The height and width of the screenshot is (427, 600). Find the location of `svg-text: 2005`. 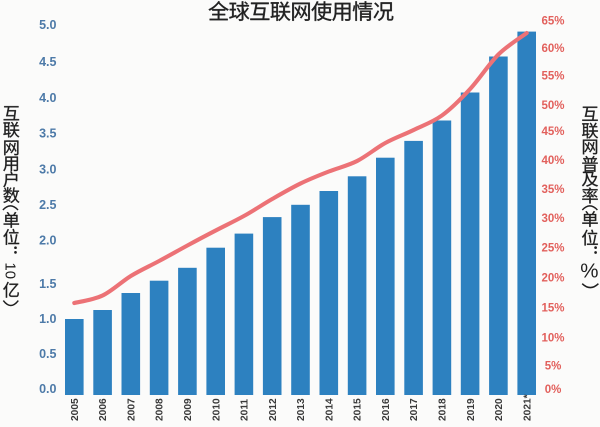

svg-text: 2005 is located at coordinates (75, 409).